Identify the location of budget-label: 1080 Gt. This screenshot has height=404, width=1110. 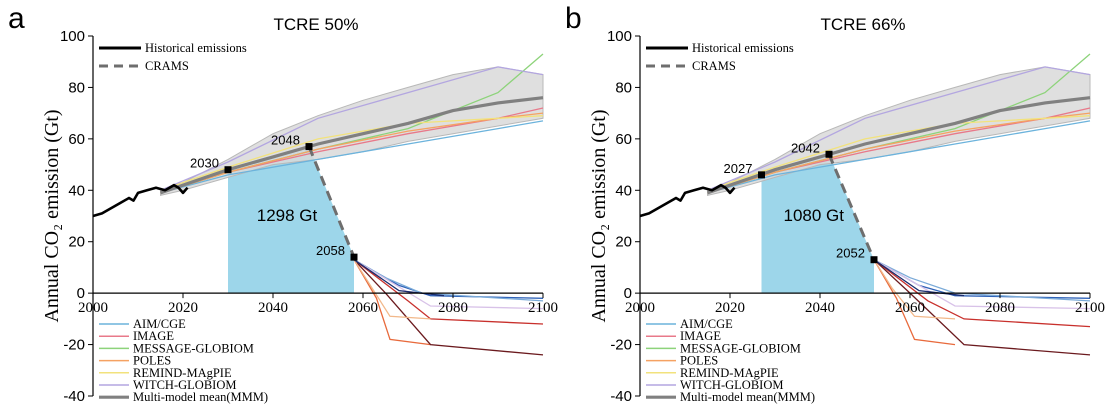
(814, 215).